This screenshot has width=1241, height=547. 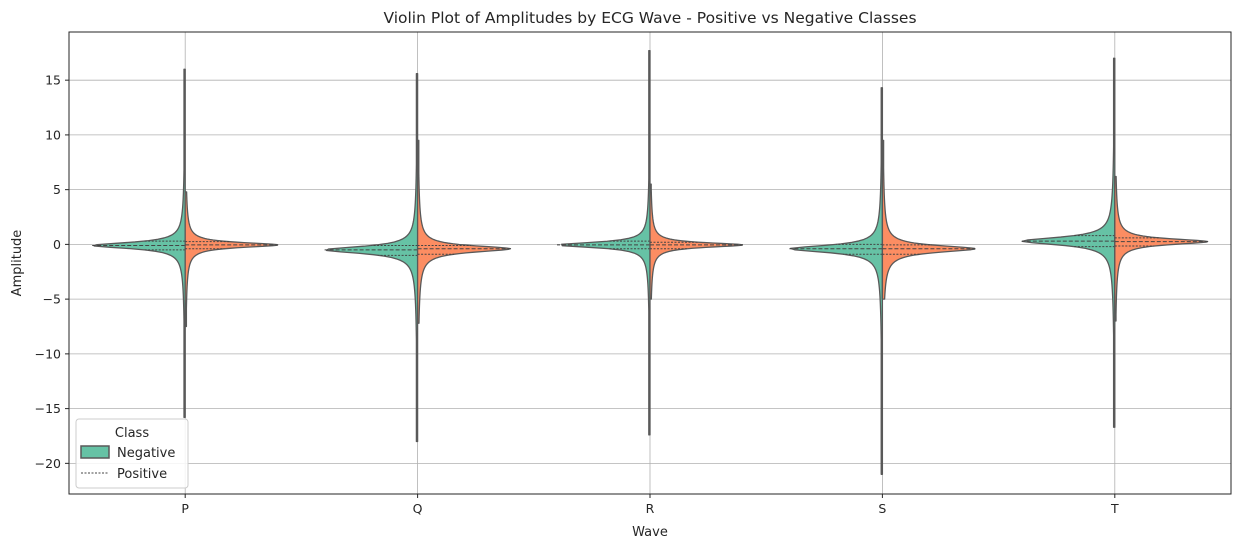 I want to click on legend-box, so click(x=132, y=453).